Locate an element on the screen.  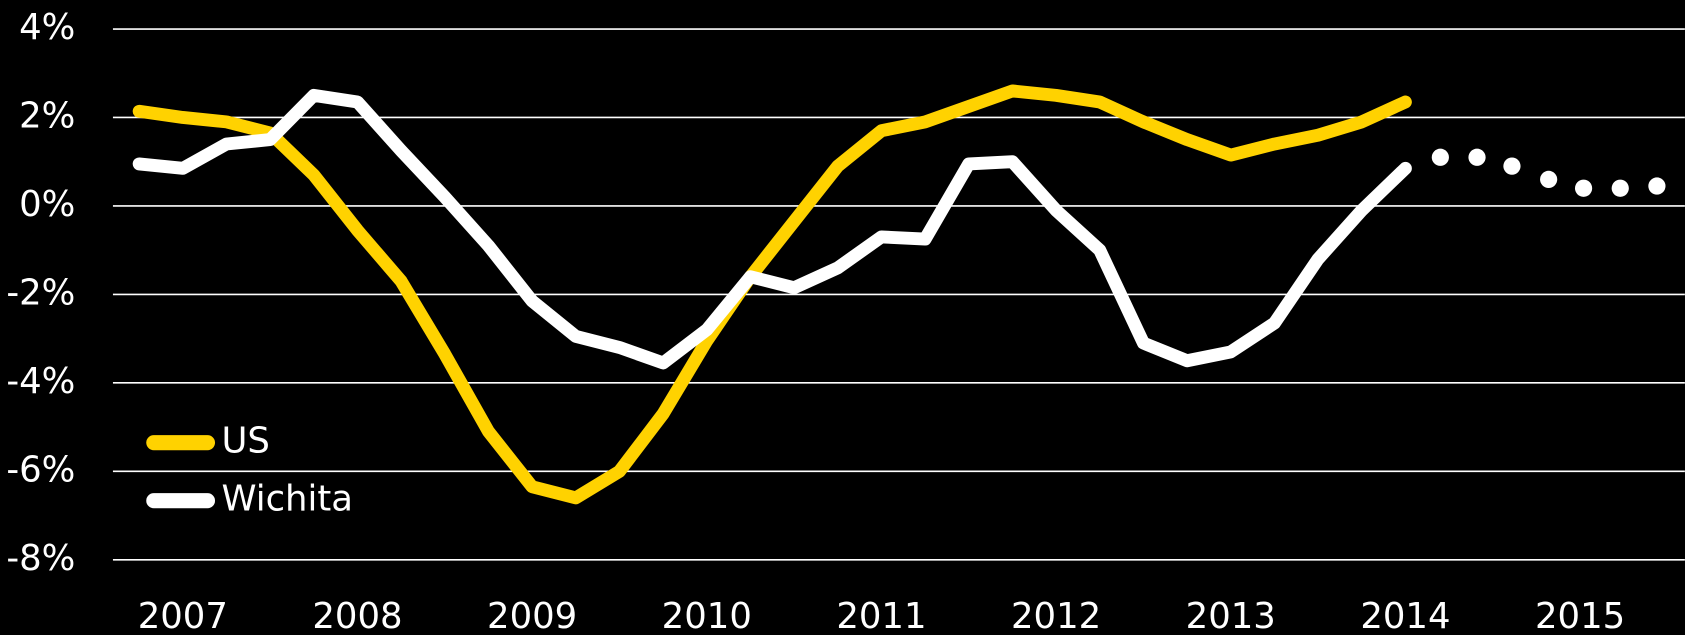
legend-label: US is located at coordinates (245, 441).